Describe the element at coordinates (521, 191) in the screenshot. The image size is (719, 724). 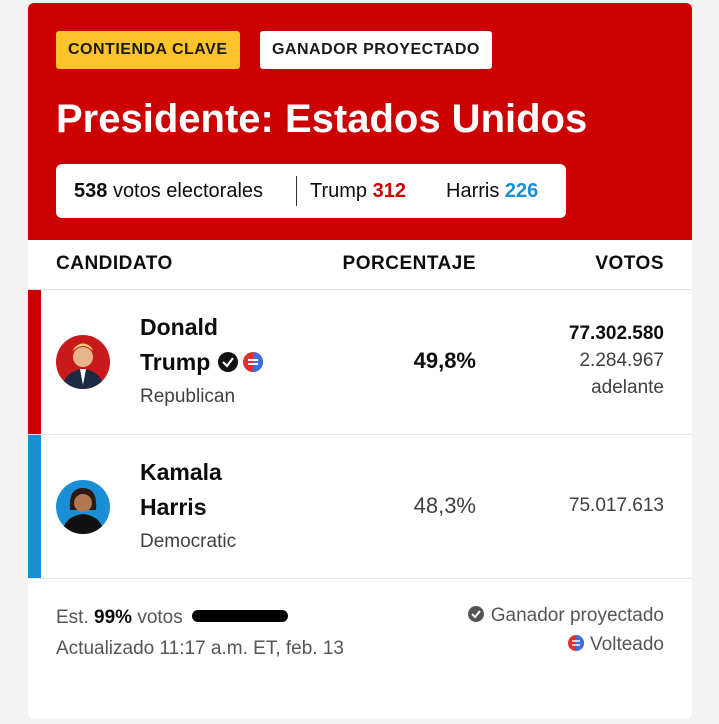
I see `candidate-electoral: 226` at that location.